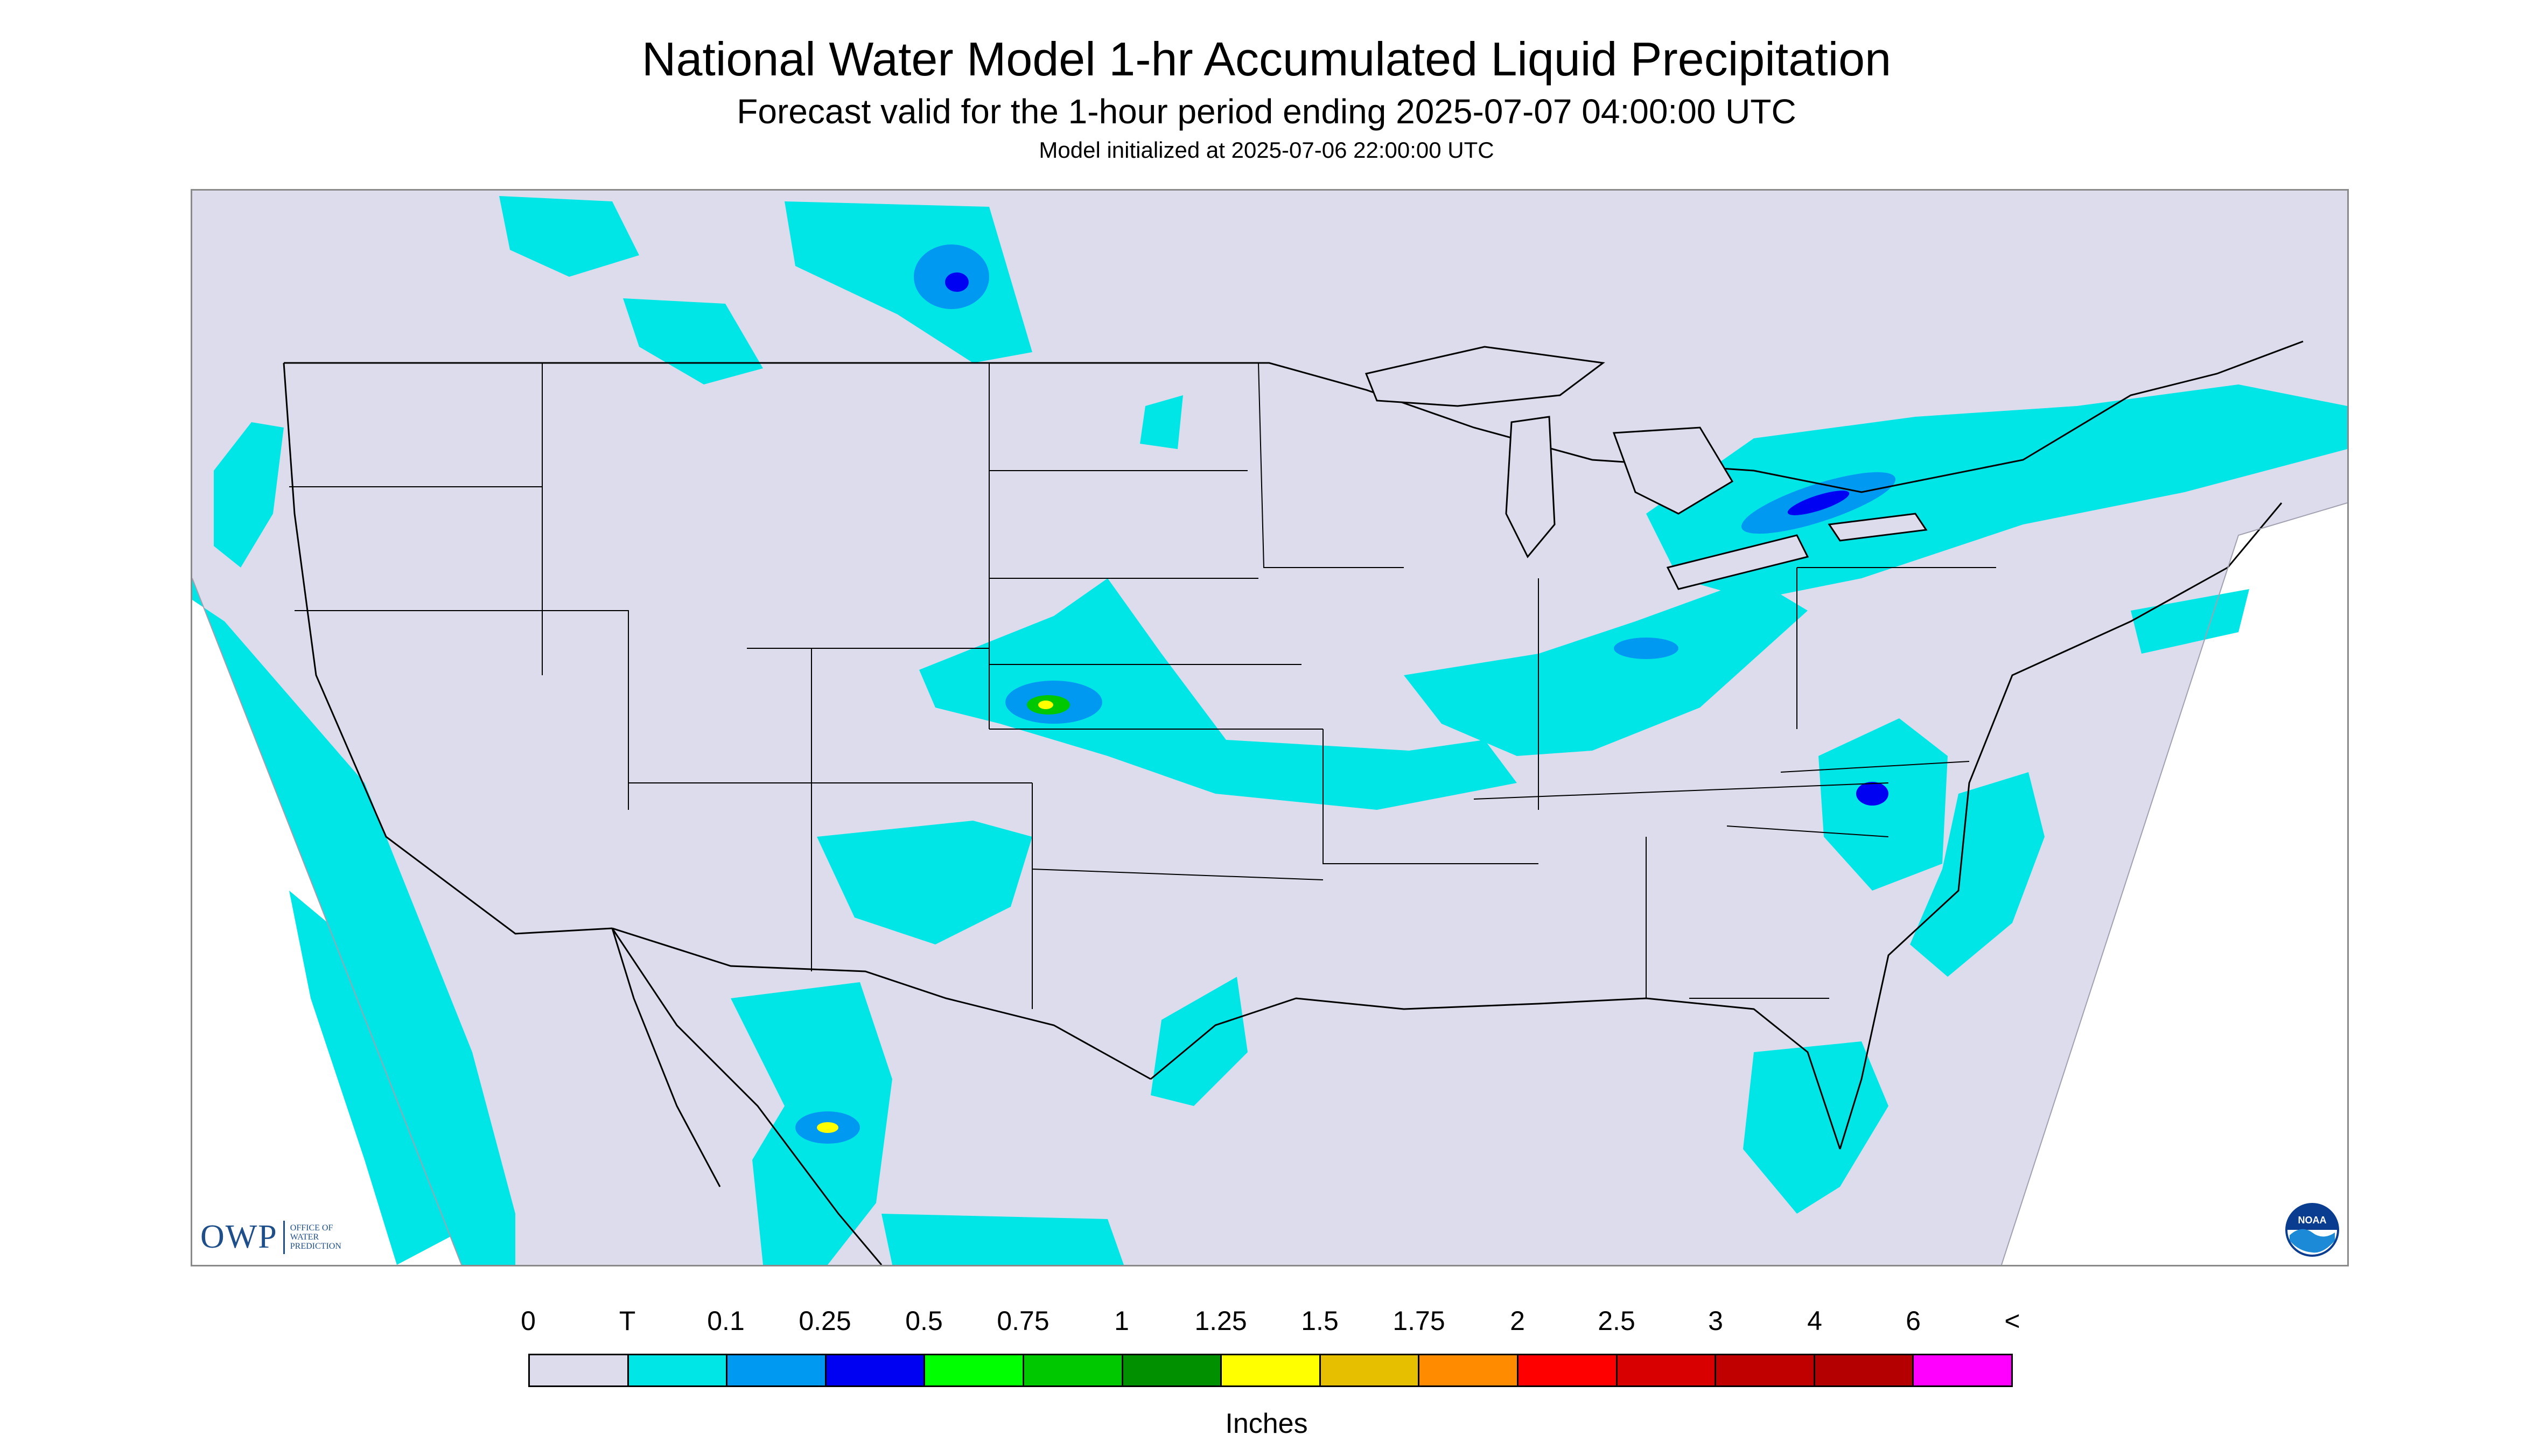  Describe the element at coordinates (1266, 1423) in the screenshot. I see `legend-units: Inches` at that location.